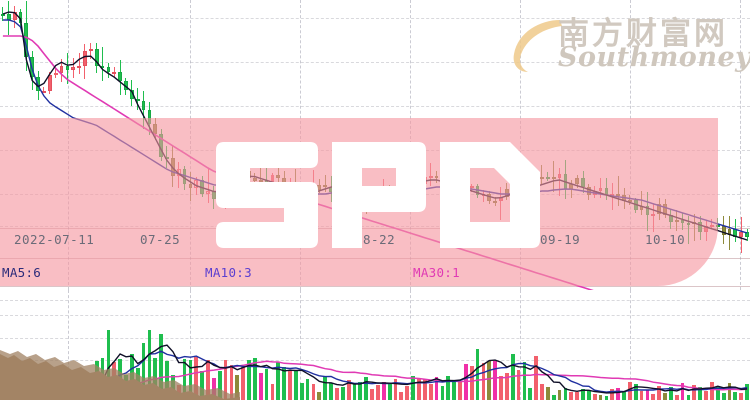 Image resolution: width=750 pixels, height=400 pixels. Describe the element at coordinates (228, 272) in the screenshot. I see `ma10-legend-label: MA10:3` at that location.